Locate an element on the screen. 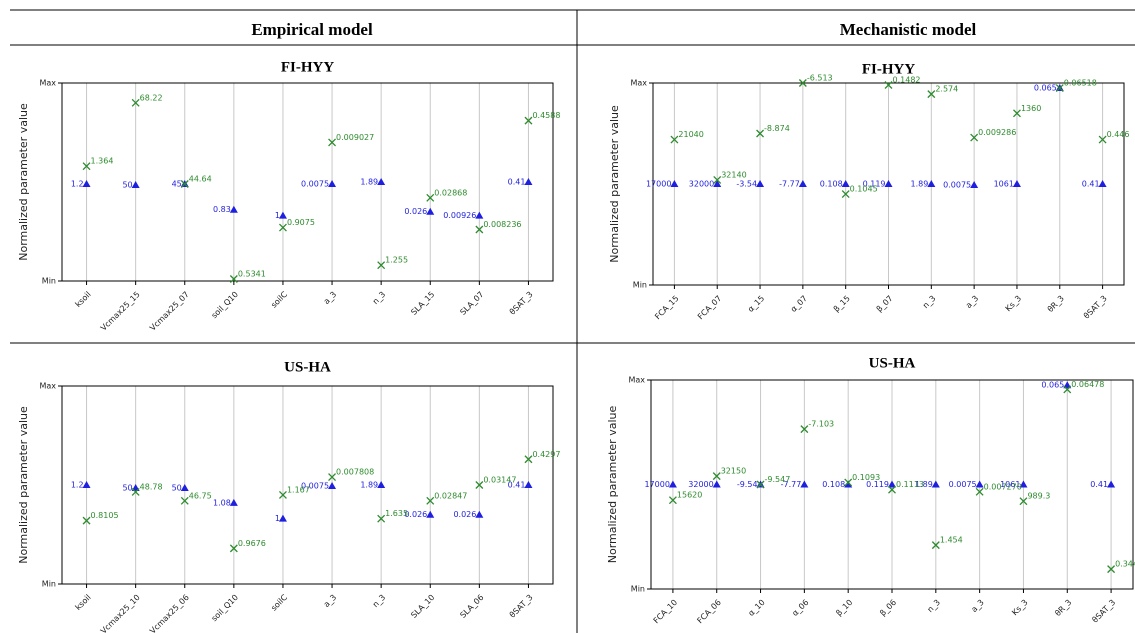 This screenshot has width=1135, height=633. column-header: Empirical model is located at coordinates (312, 29).